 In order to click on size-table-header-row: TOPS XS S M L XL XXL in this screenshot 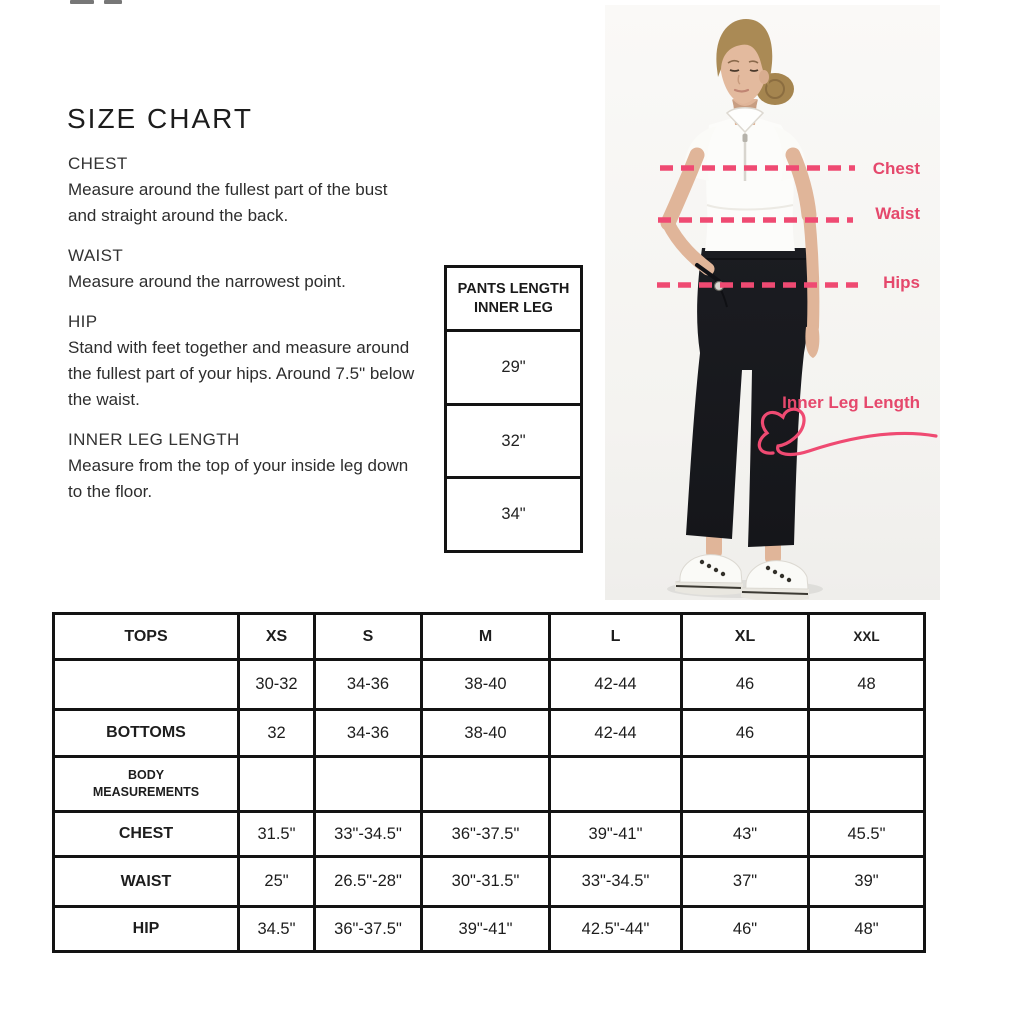, I will do `click(489, 636)`.